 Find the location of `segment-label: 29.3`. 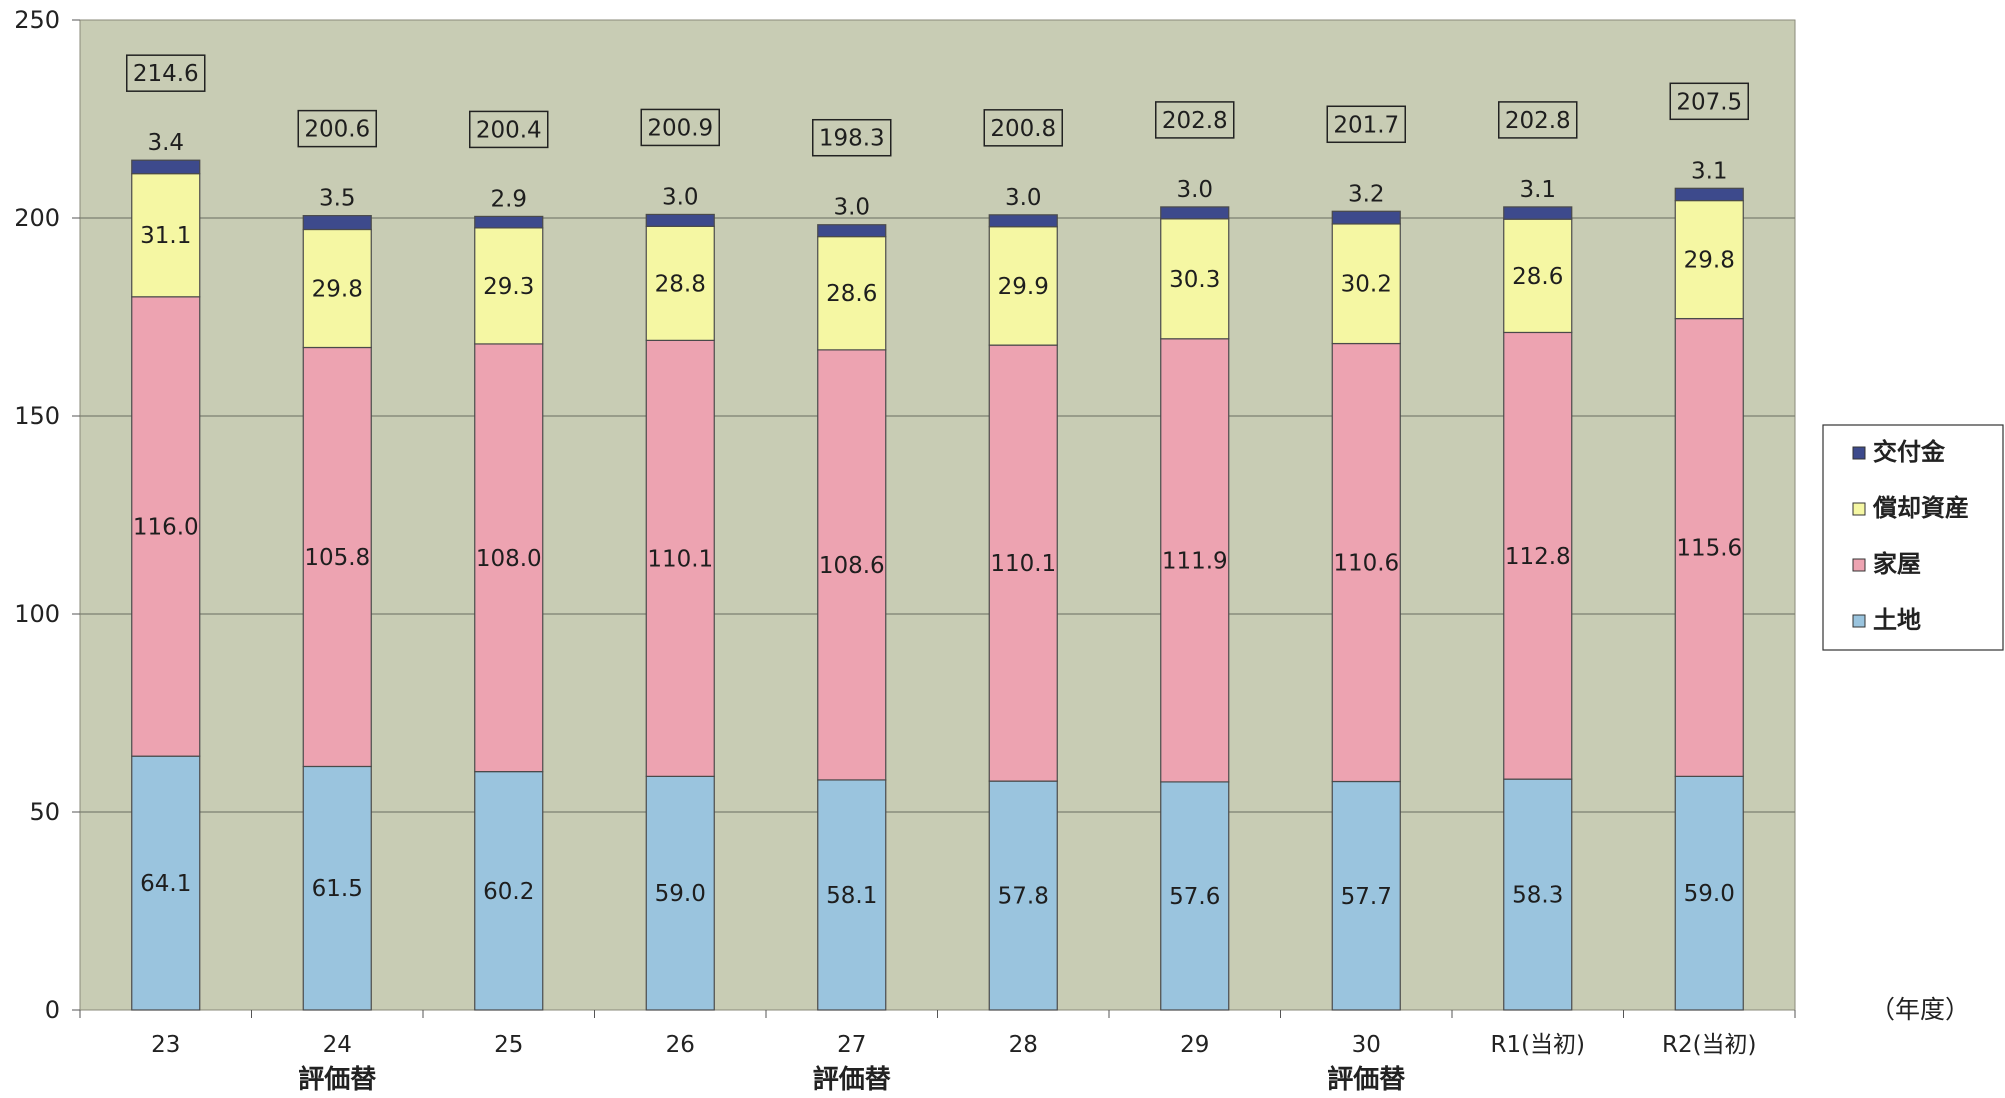

segment-label: 29.3 is located at coordinates (508, 287).